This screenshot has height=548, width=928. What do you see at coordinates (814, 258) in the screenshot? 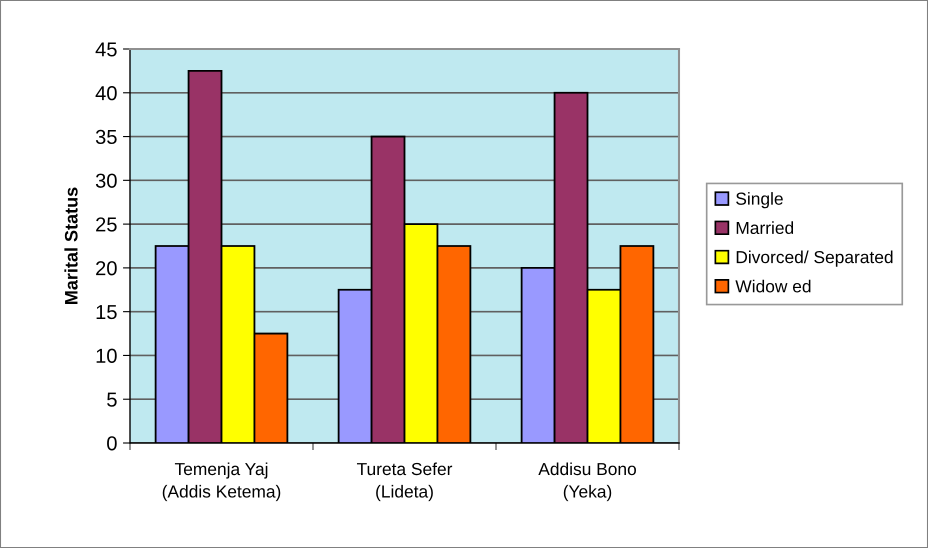
I see `legend-label: Divorced/ Separated` at bounding box center [814, 258].